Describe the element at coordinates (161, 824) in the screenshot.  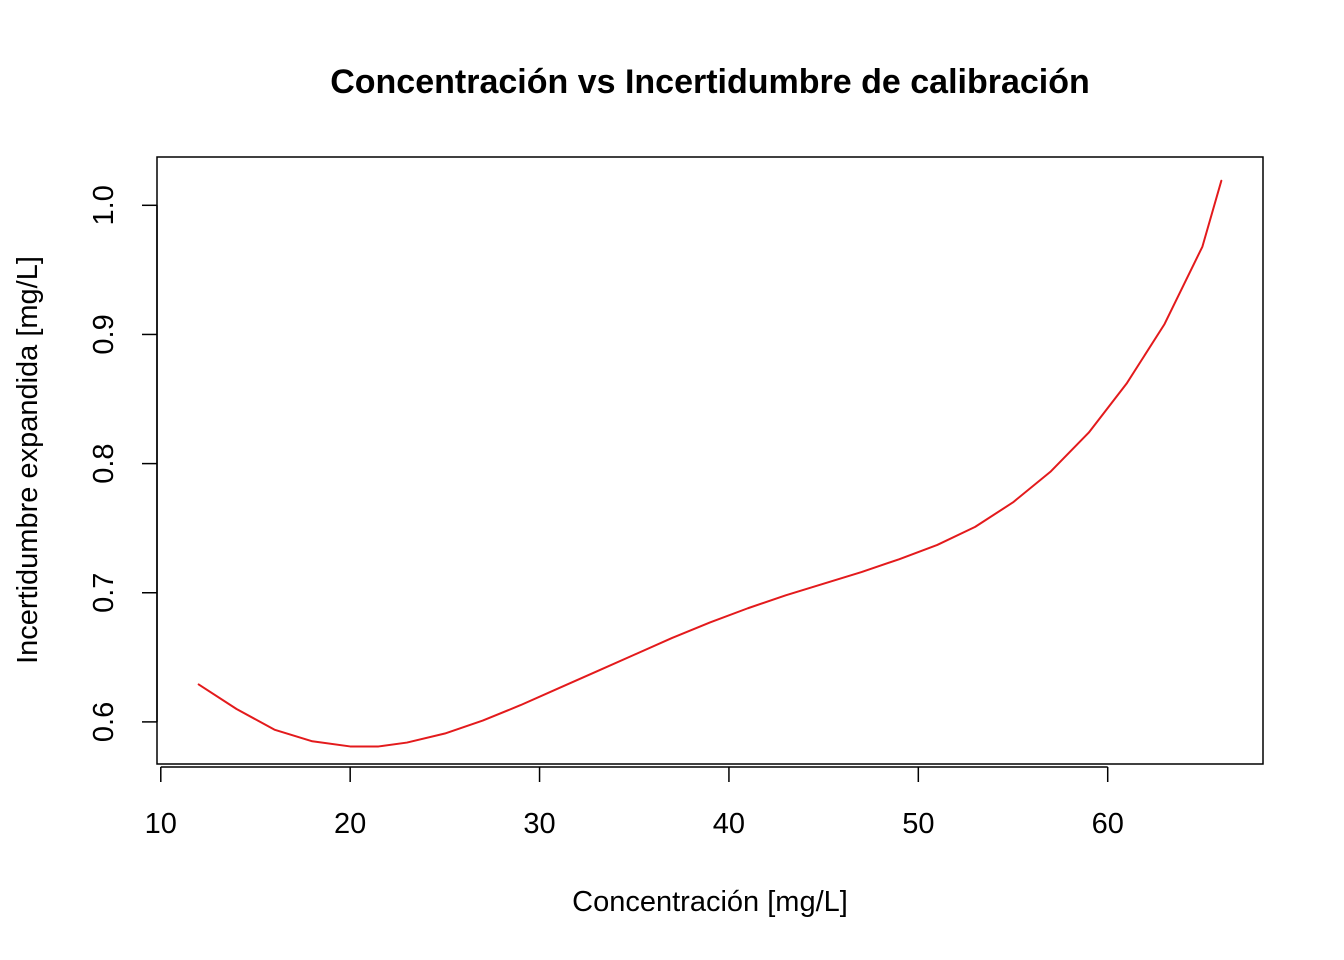
I see `x-tick-label: 10` at that location.